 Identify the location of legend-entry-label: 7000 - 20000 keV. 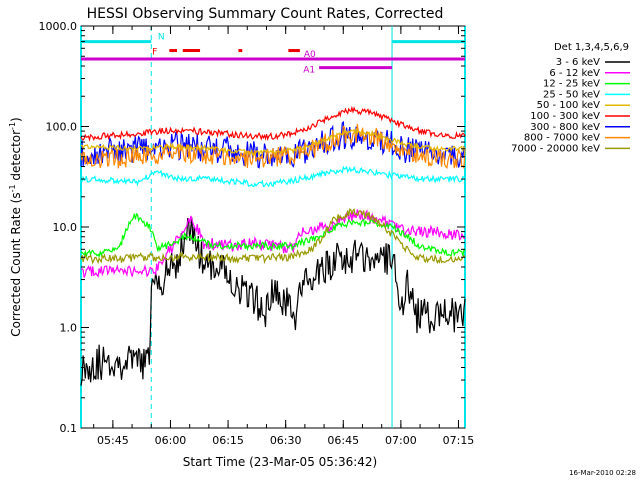
(555, 148).